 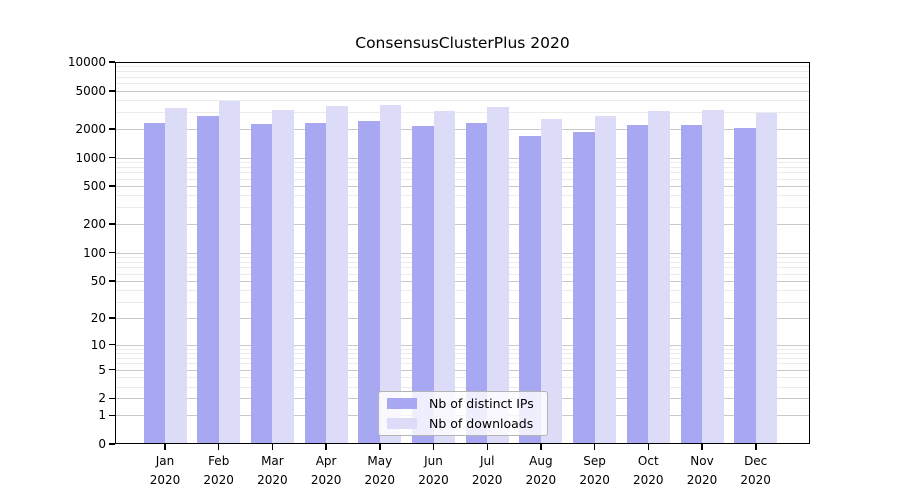 What do you see at coordinates (594, 470) in the screenshot?
I see `x-tick-label: Sep 2020` at bounding box center [594, 470].